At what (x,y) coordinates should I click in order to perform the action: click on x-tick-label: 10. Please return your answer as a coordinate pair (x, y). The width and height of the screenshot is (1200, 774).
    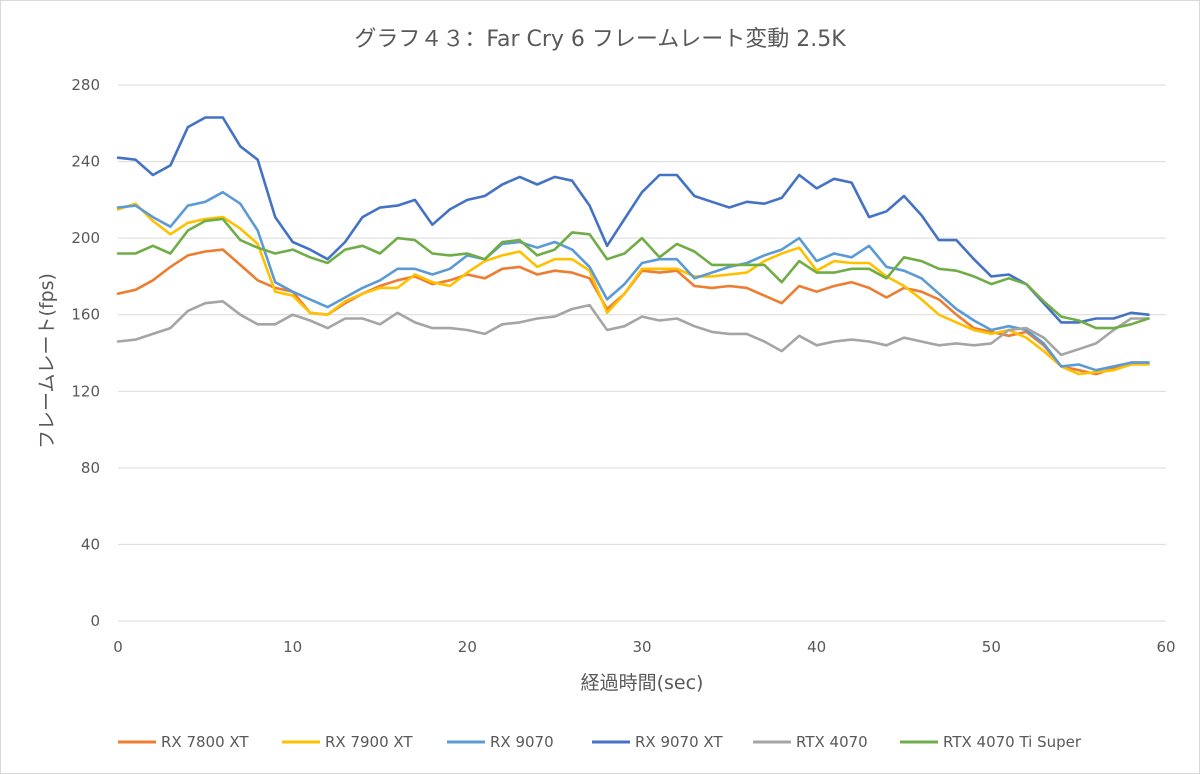
    Looking at the image, I should click on (292, 647).